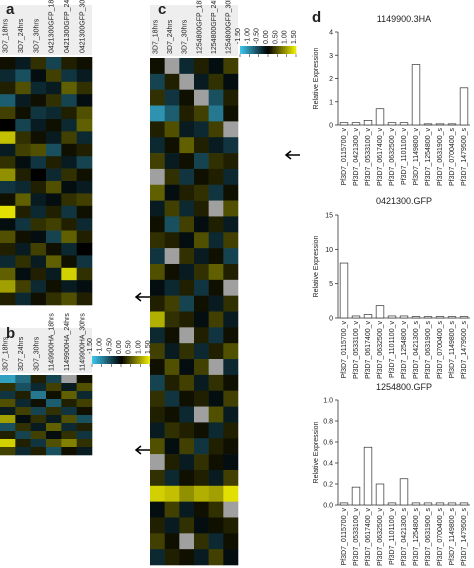 This screenshot has height=568, width=474. Describe the element at coordinates (266, 37) in the screenshot. I see `colorbar-tick-label: 0.00` at that location.